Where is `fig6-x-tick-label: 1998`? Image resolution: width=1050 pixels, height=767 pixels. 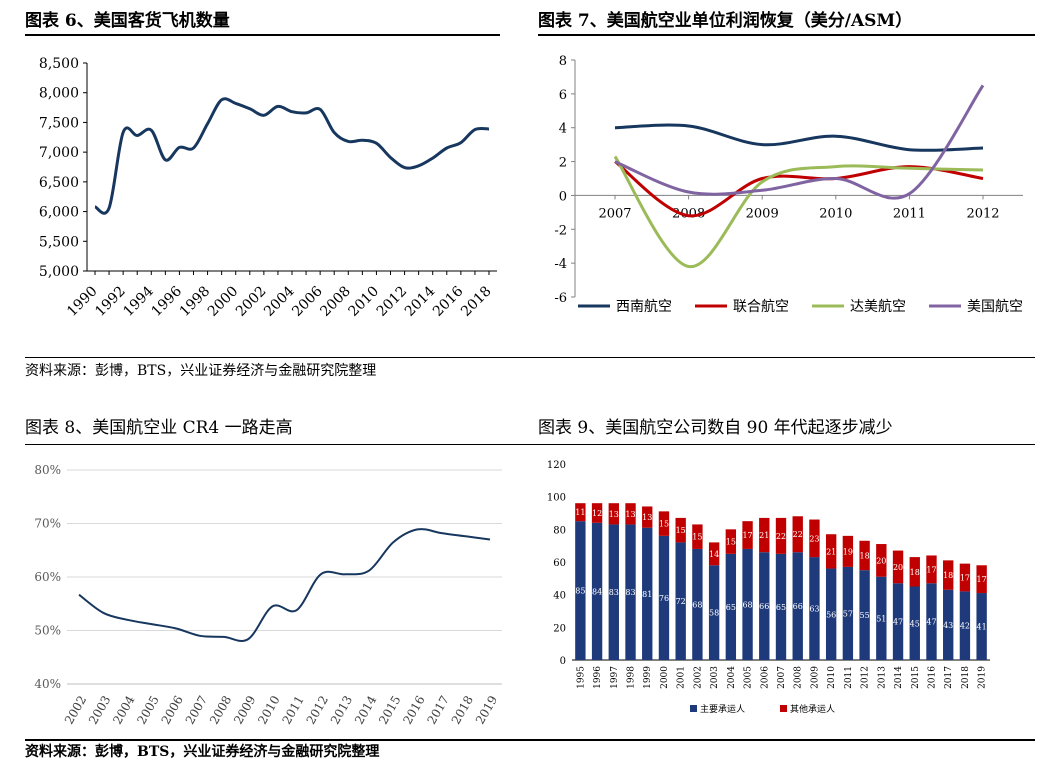
fig6-x-tick-label: 1998 is located at coordinates (195, 301).